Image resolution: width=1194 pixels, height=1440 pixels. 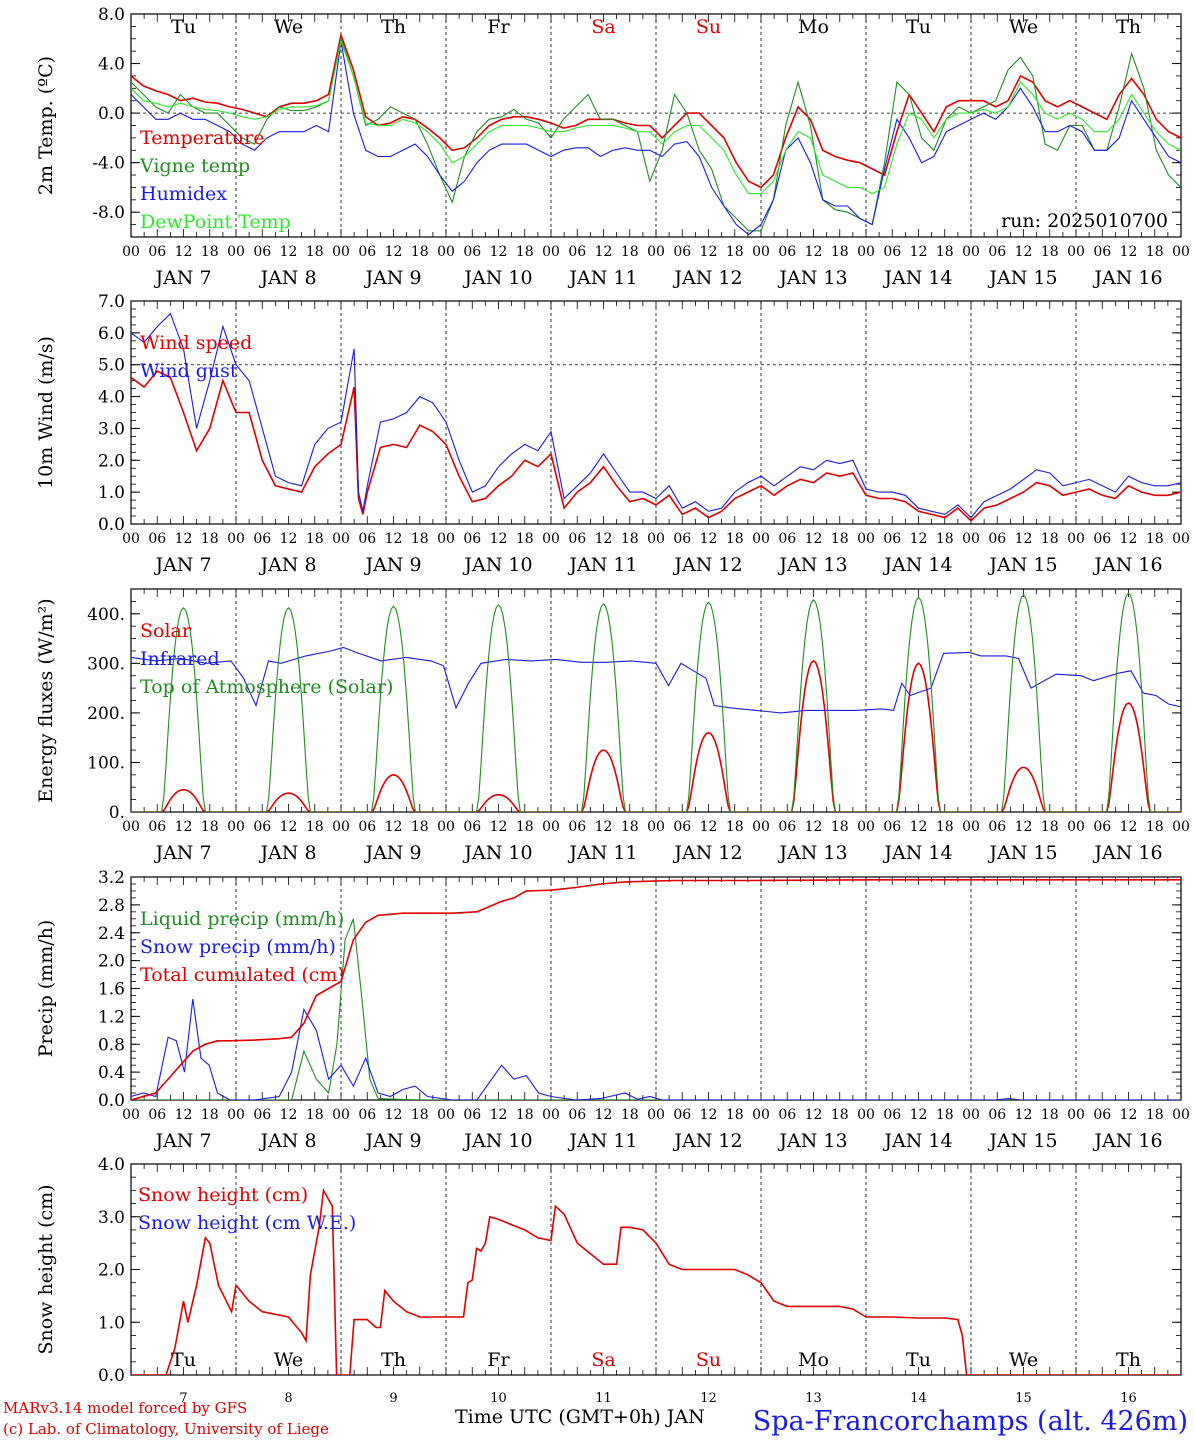 I want to click on x-date-label: JAN 14, so click(x=917, y=853).